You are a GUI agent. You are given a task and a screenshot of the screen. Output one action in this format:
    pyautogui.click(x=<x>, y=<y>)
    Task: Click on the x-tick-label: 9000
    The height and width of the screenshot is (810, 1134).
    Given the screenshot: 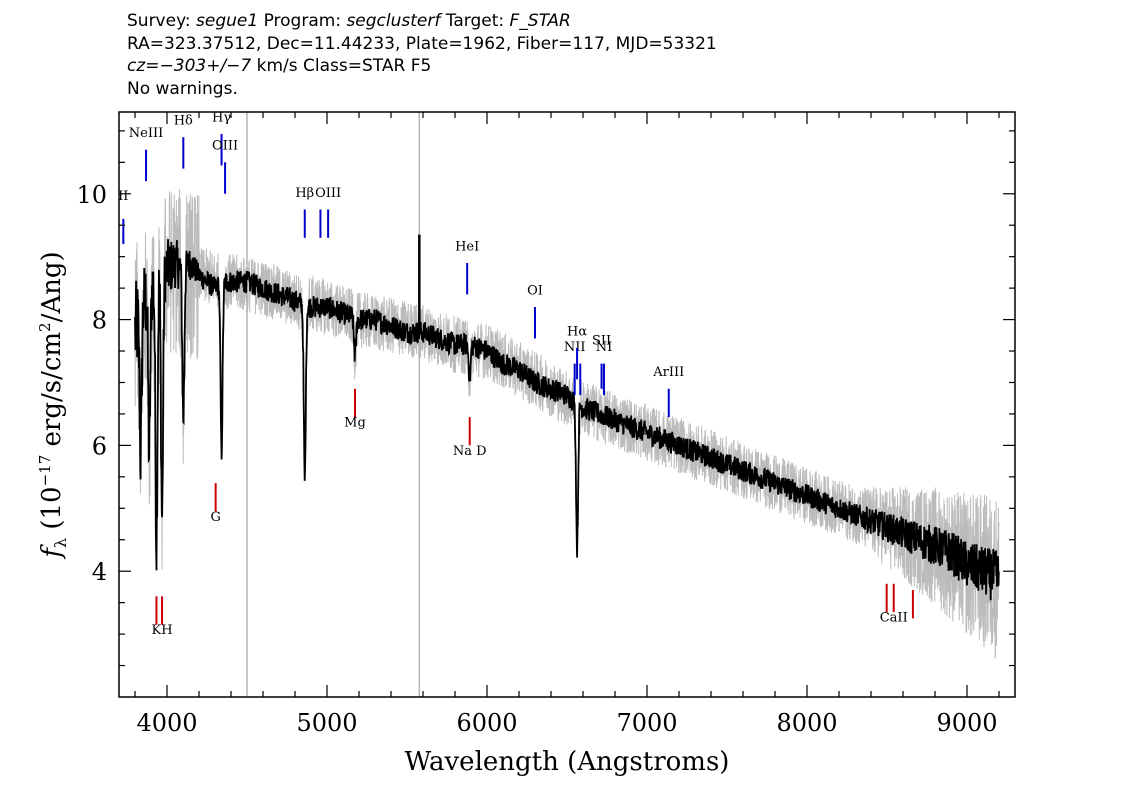 What is the action you would take?
    pyautogui.click(x=966, y=723)
    